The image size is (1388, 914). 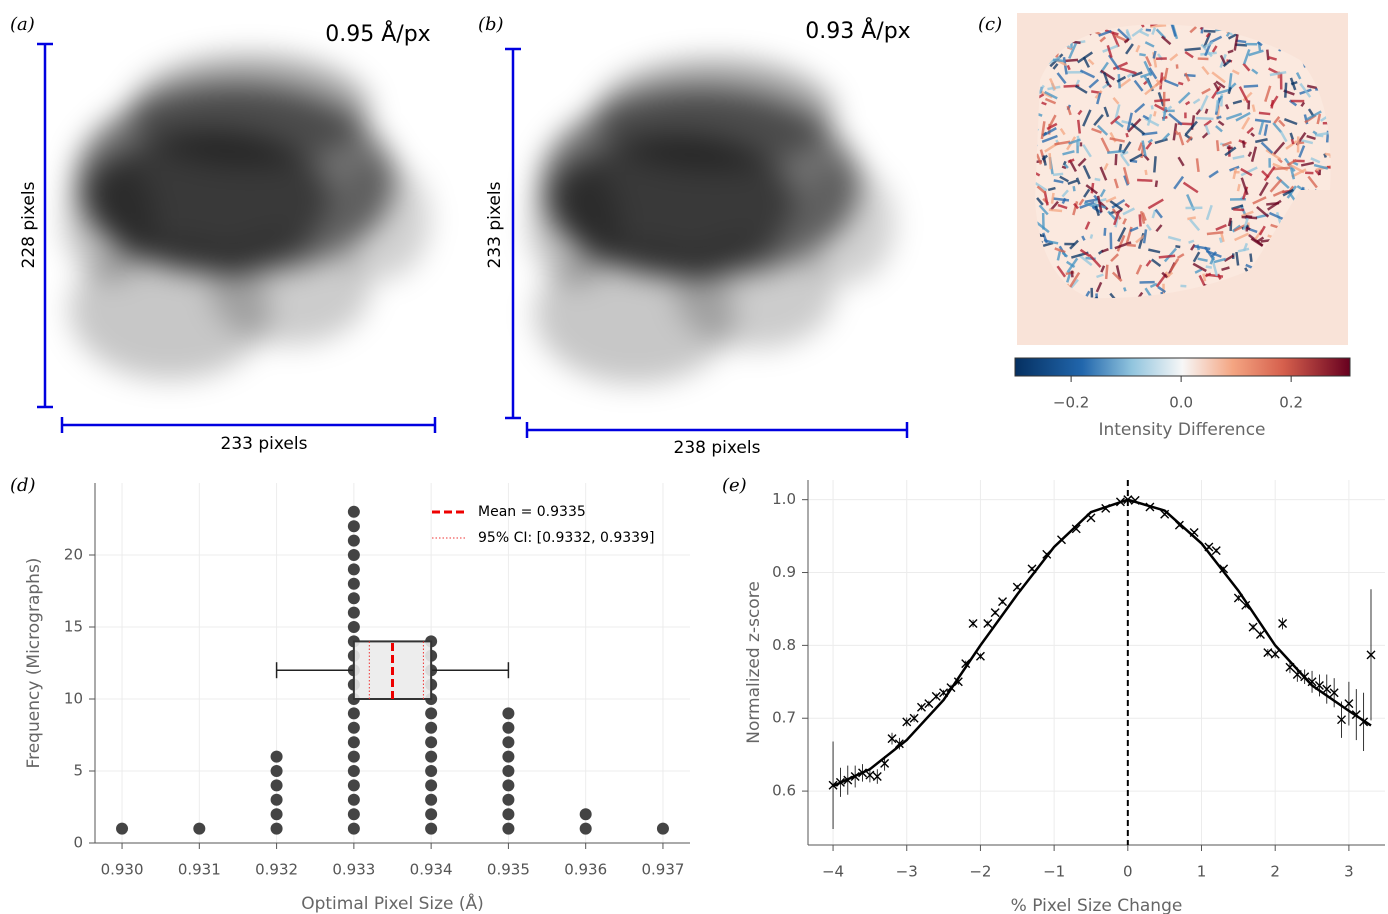 I want to click on x-tick-label: −4, so click(x=833, y=872).